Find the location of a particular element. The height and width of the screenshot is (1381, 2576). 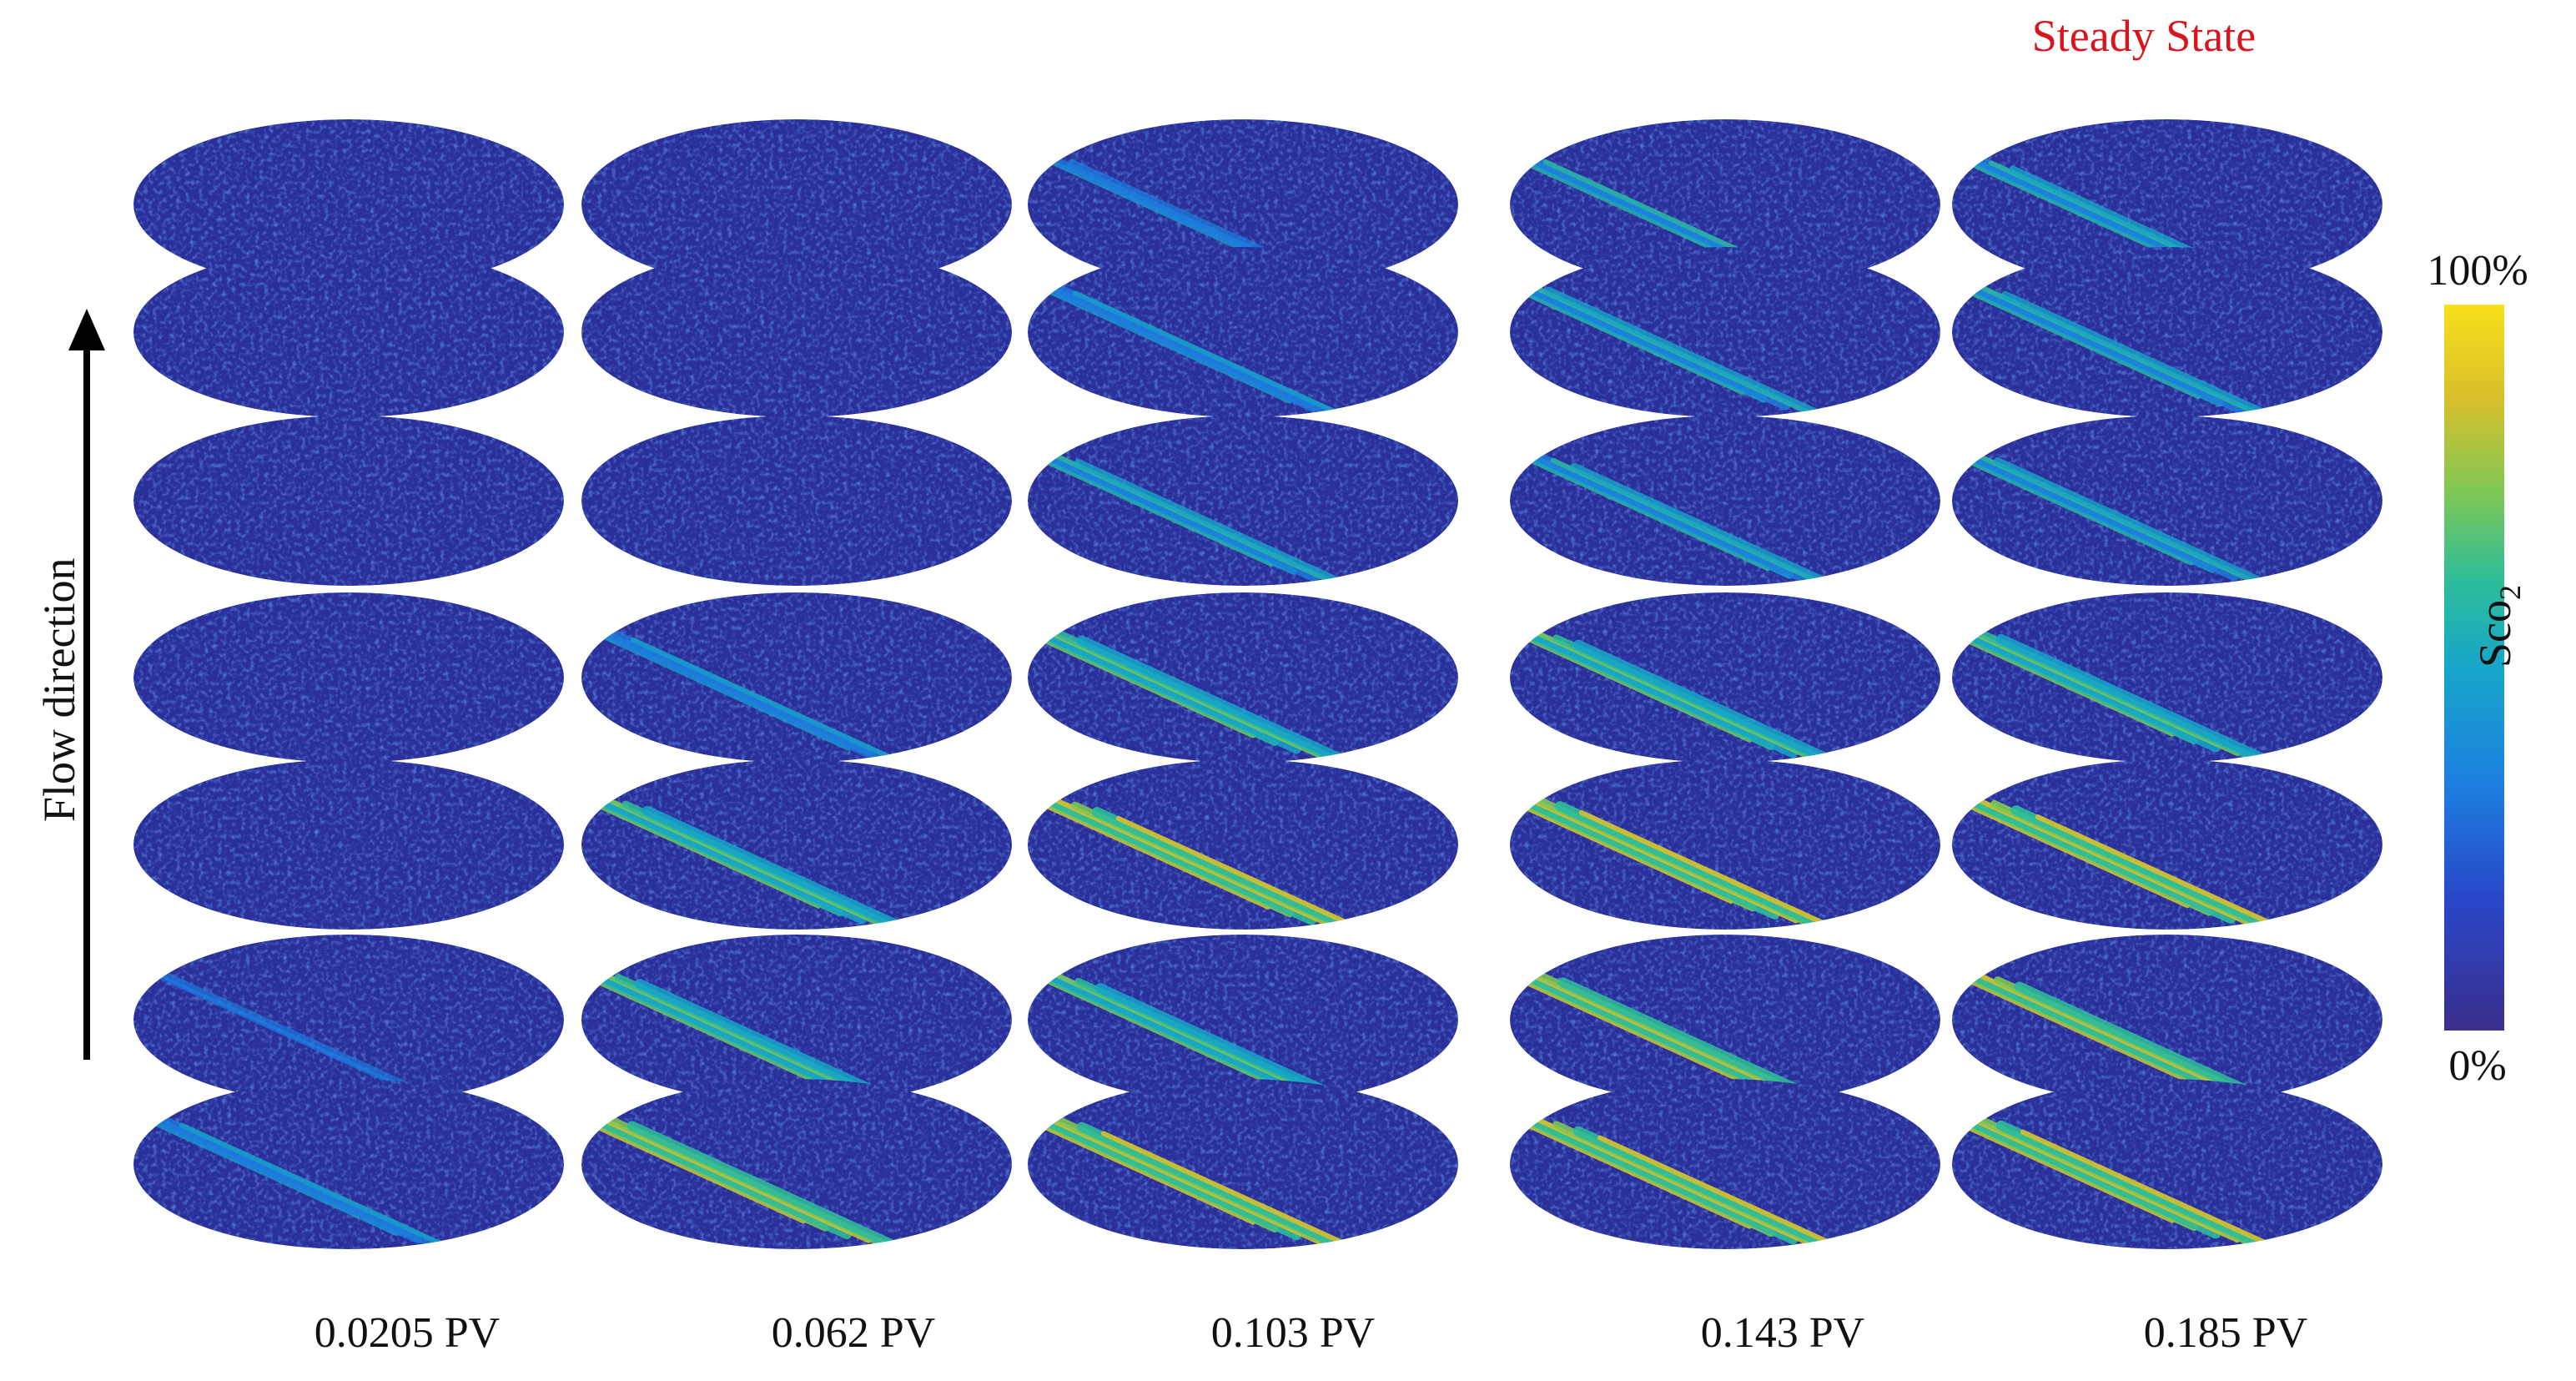

column-label-3: 0.103 PV is located at coordinates (1293, 1333).